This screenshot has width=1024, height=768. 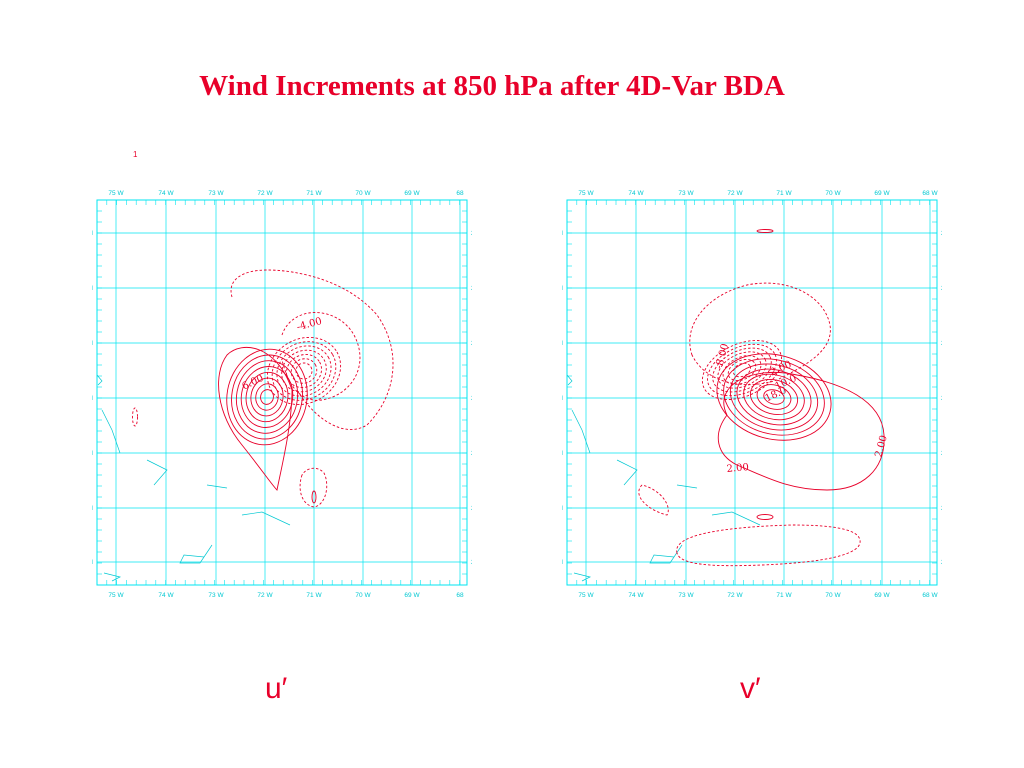 What do you see at coordinates (193, 478) in the screenshot?
I see `coastline-fragments` at bounding box center [193, 478].